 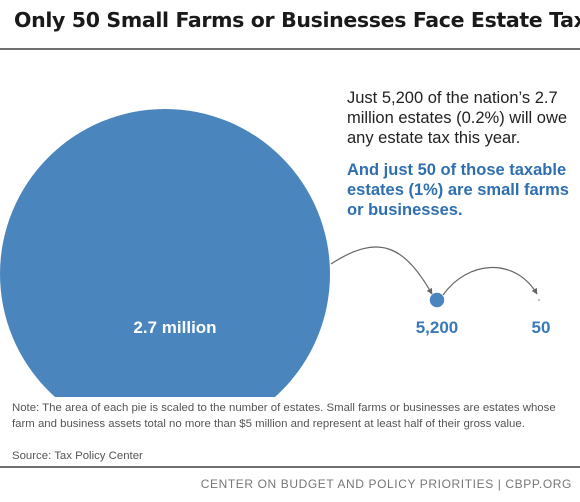 I want to click on bubble-label-2: 50, so click(x=541, y=327).